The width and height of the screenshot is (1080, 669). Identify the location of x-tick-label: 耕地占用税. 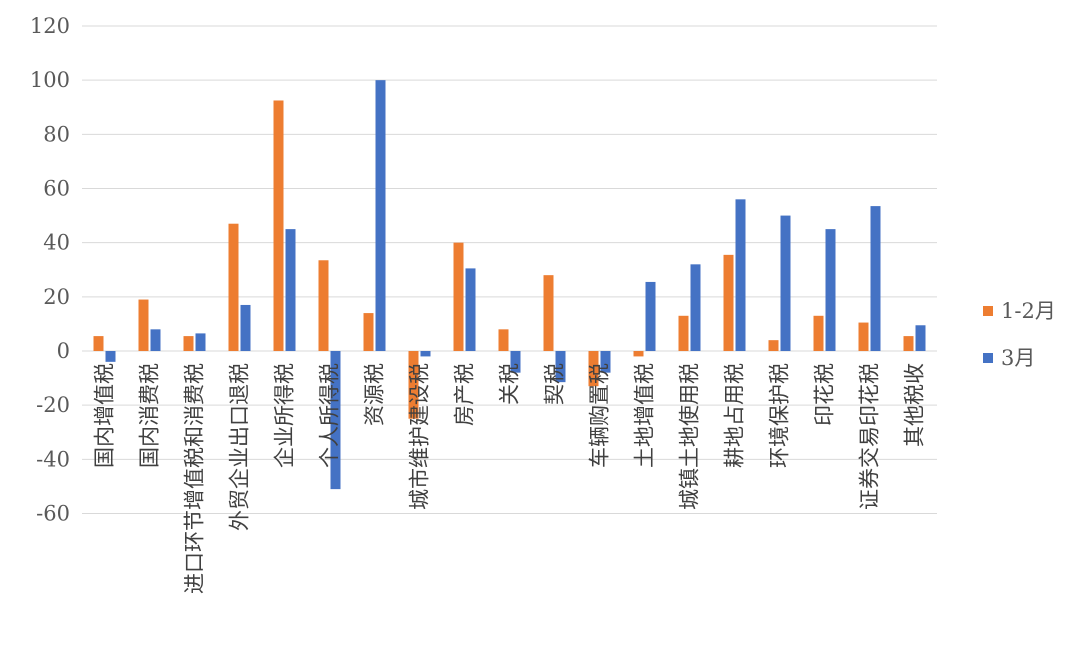
(735, 415).